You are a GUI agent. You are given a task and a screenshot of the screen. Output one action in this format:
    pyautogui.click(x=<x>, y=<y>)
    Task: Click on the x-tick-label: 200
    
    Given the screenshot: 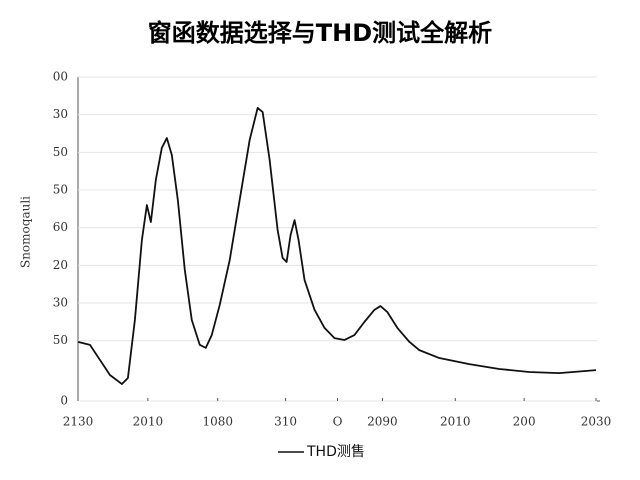 What is the action you would take?
    pyautogui.click(x=524, y=422)
    